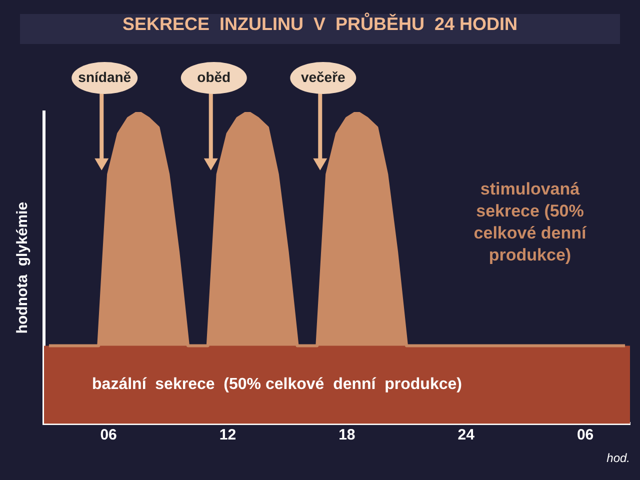 Image resolution: width=640 pixels, height=480 pixels. Describe the element at coordinates (214, 76) in the screenshot. I see `text: oběd` at that location.